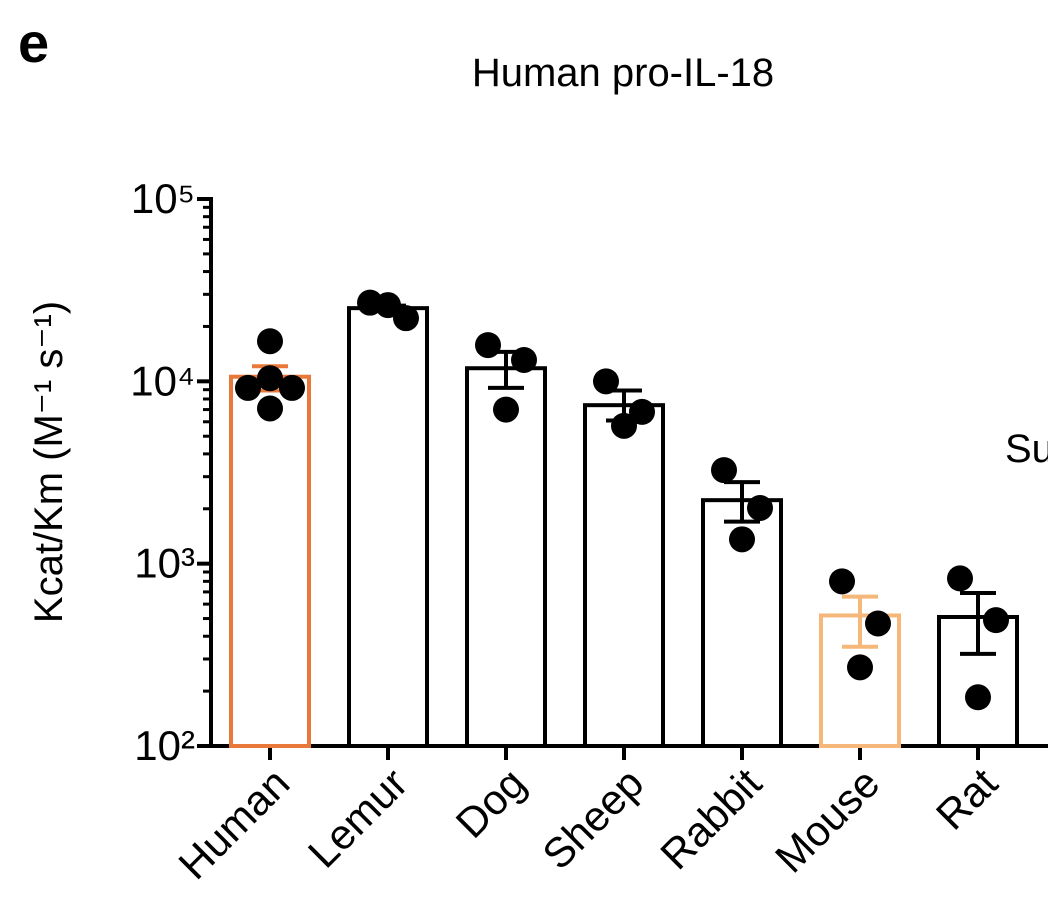 Image resolution: width=1048 pixels, height=913 pixels. Describe the element at coordinates (33, 42) in the screenshot. I see `panel-label: e` at that location.